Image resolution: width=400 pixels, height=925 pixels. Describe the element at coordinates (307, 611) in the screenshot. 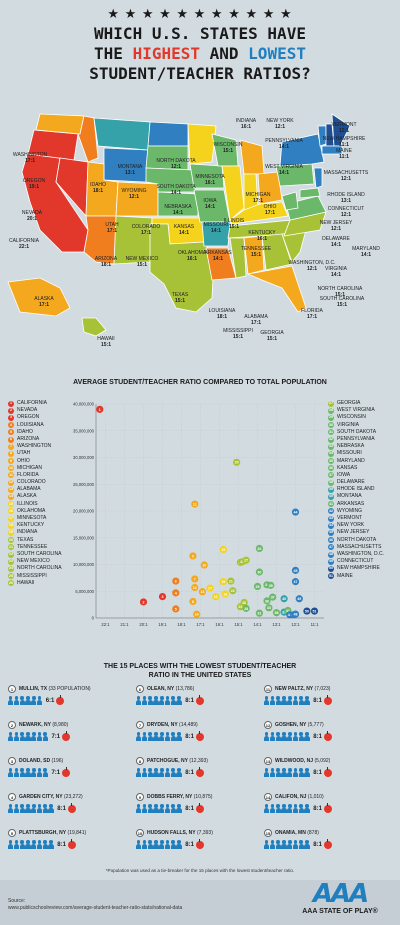

I see `point-label: 50` at that location.